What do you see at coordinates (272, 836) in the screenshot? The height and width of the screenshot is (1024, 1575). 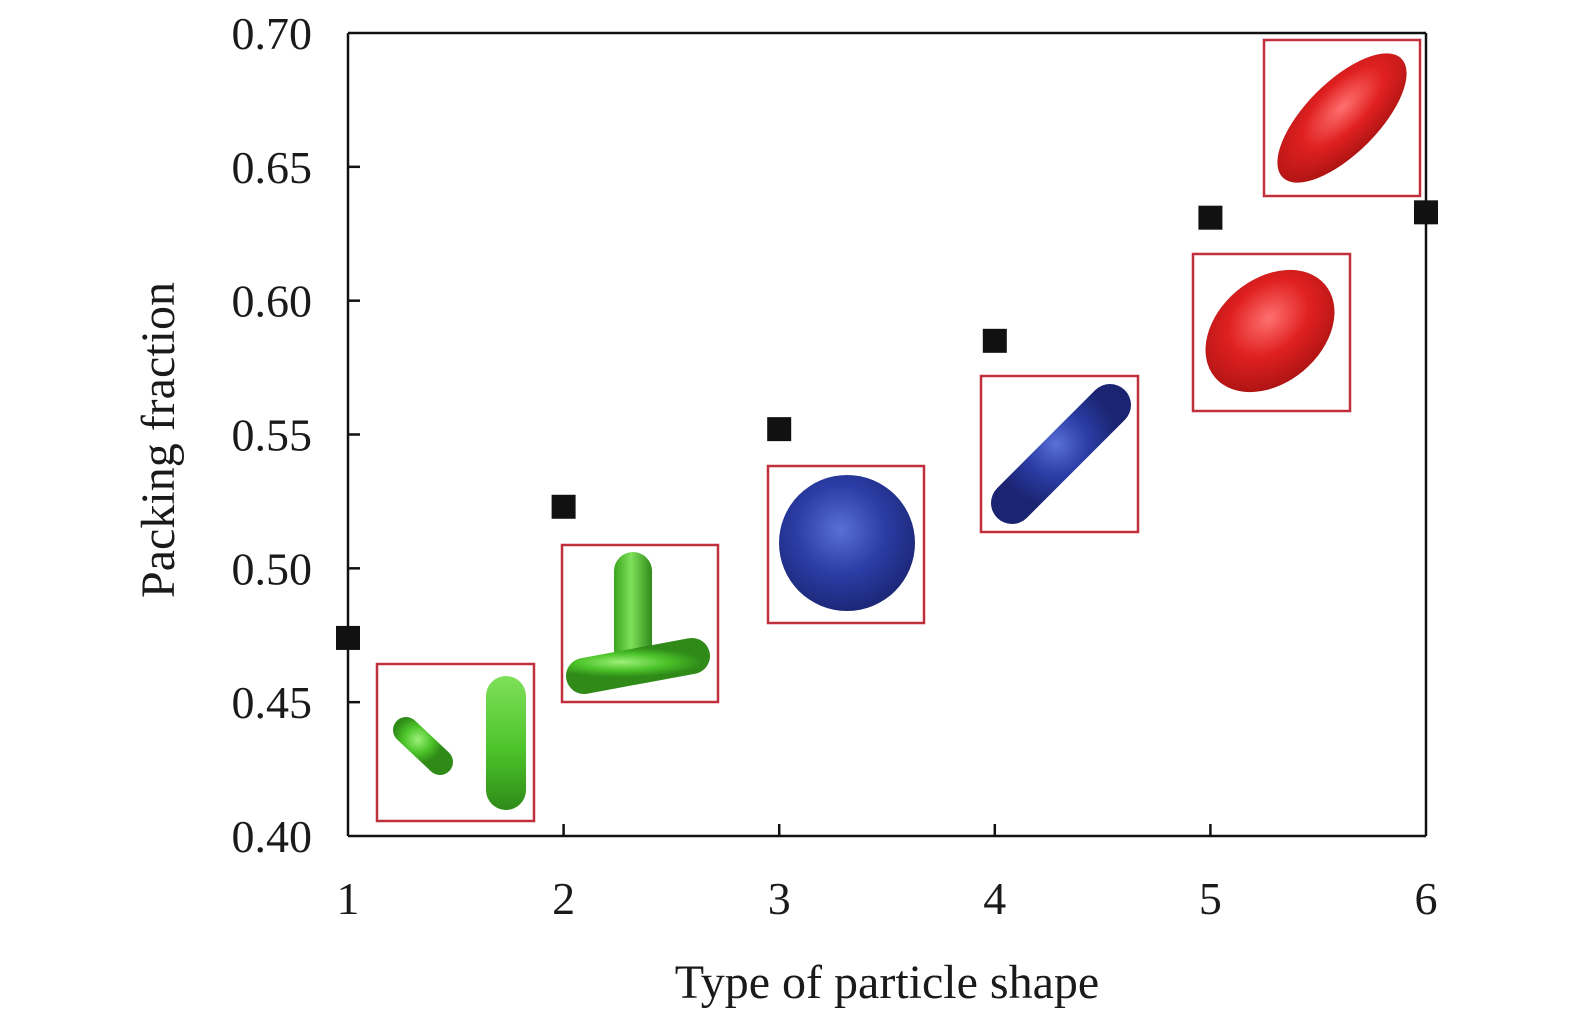 I see `y-tick-label: 0.40` at bounding box center [272, 836].